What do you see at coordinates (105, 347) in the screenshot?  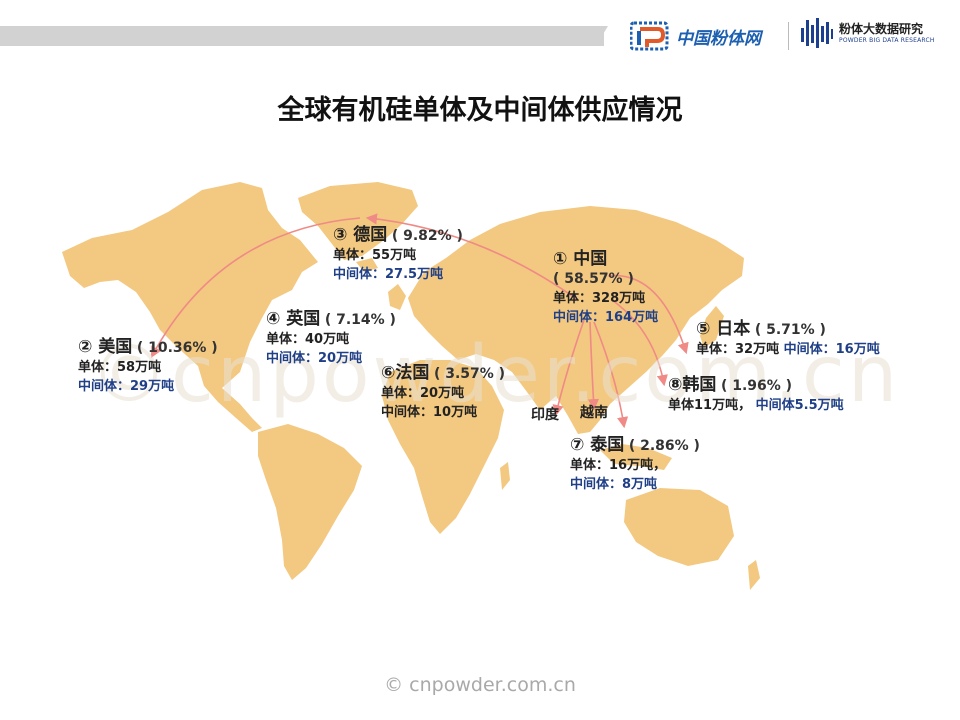 I see `region-usa-name: ② 美国` at bounding box center [105, 347].